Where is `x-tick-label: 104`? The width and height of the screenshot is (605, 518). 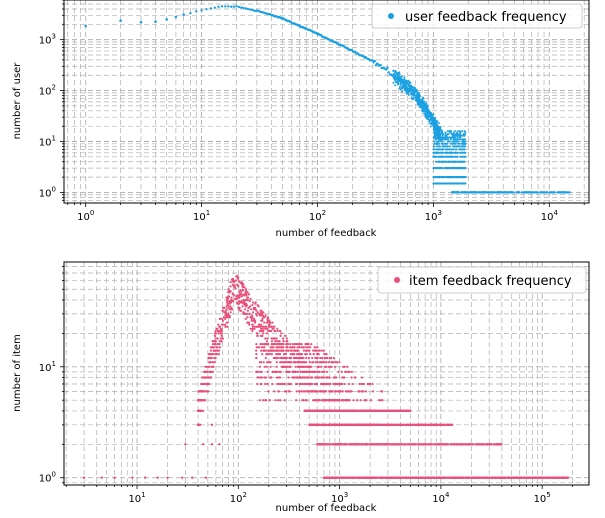 x-tick-label: 104 is located at coordinates (550, 216).